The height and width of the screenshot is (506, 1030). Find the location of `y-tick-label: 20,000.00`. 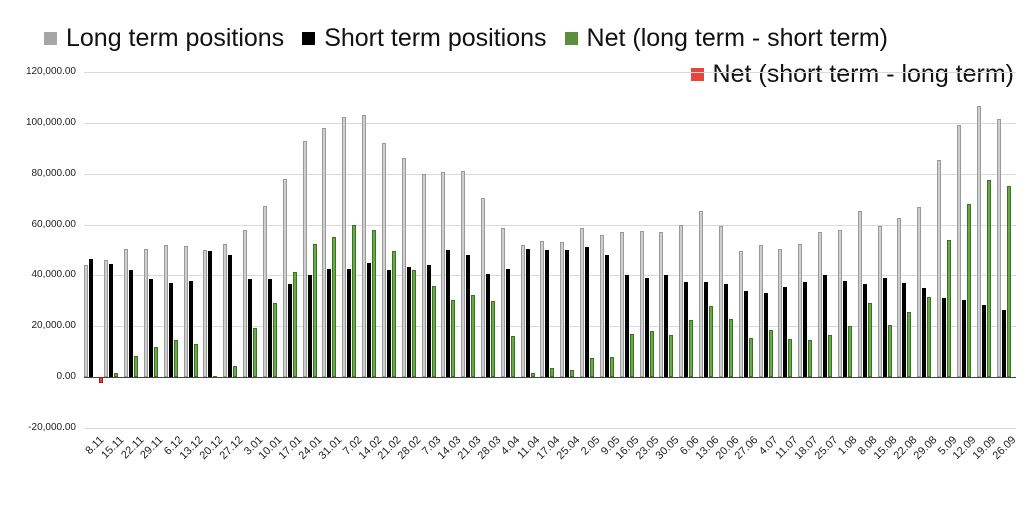

y-tick-label: 20,000.00 is located at coordinates (54, 326).